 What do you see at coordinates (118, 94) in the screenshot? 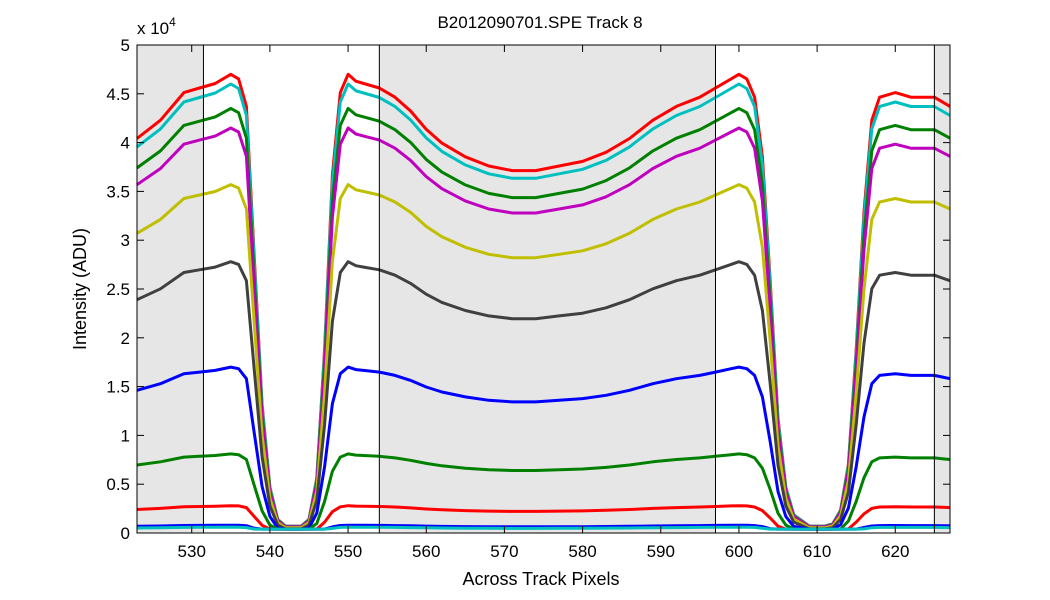
I see `y-tick-label-9: 4.5` at bounding box center [118, 94].